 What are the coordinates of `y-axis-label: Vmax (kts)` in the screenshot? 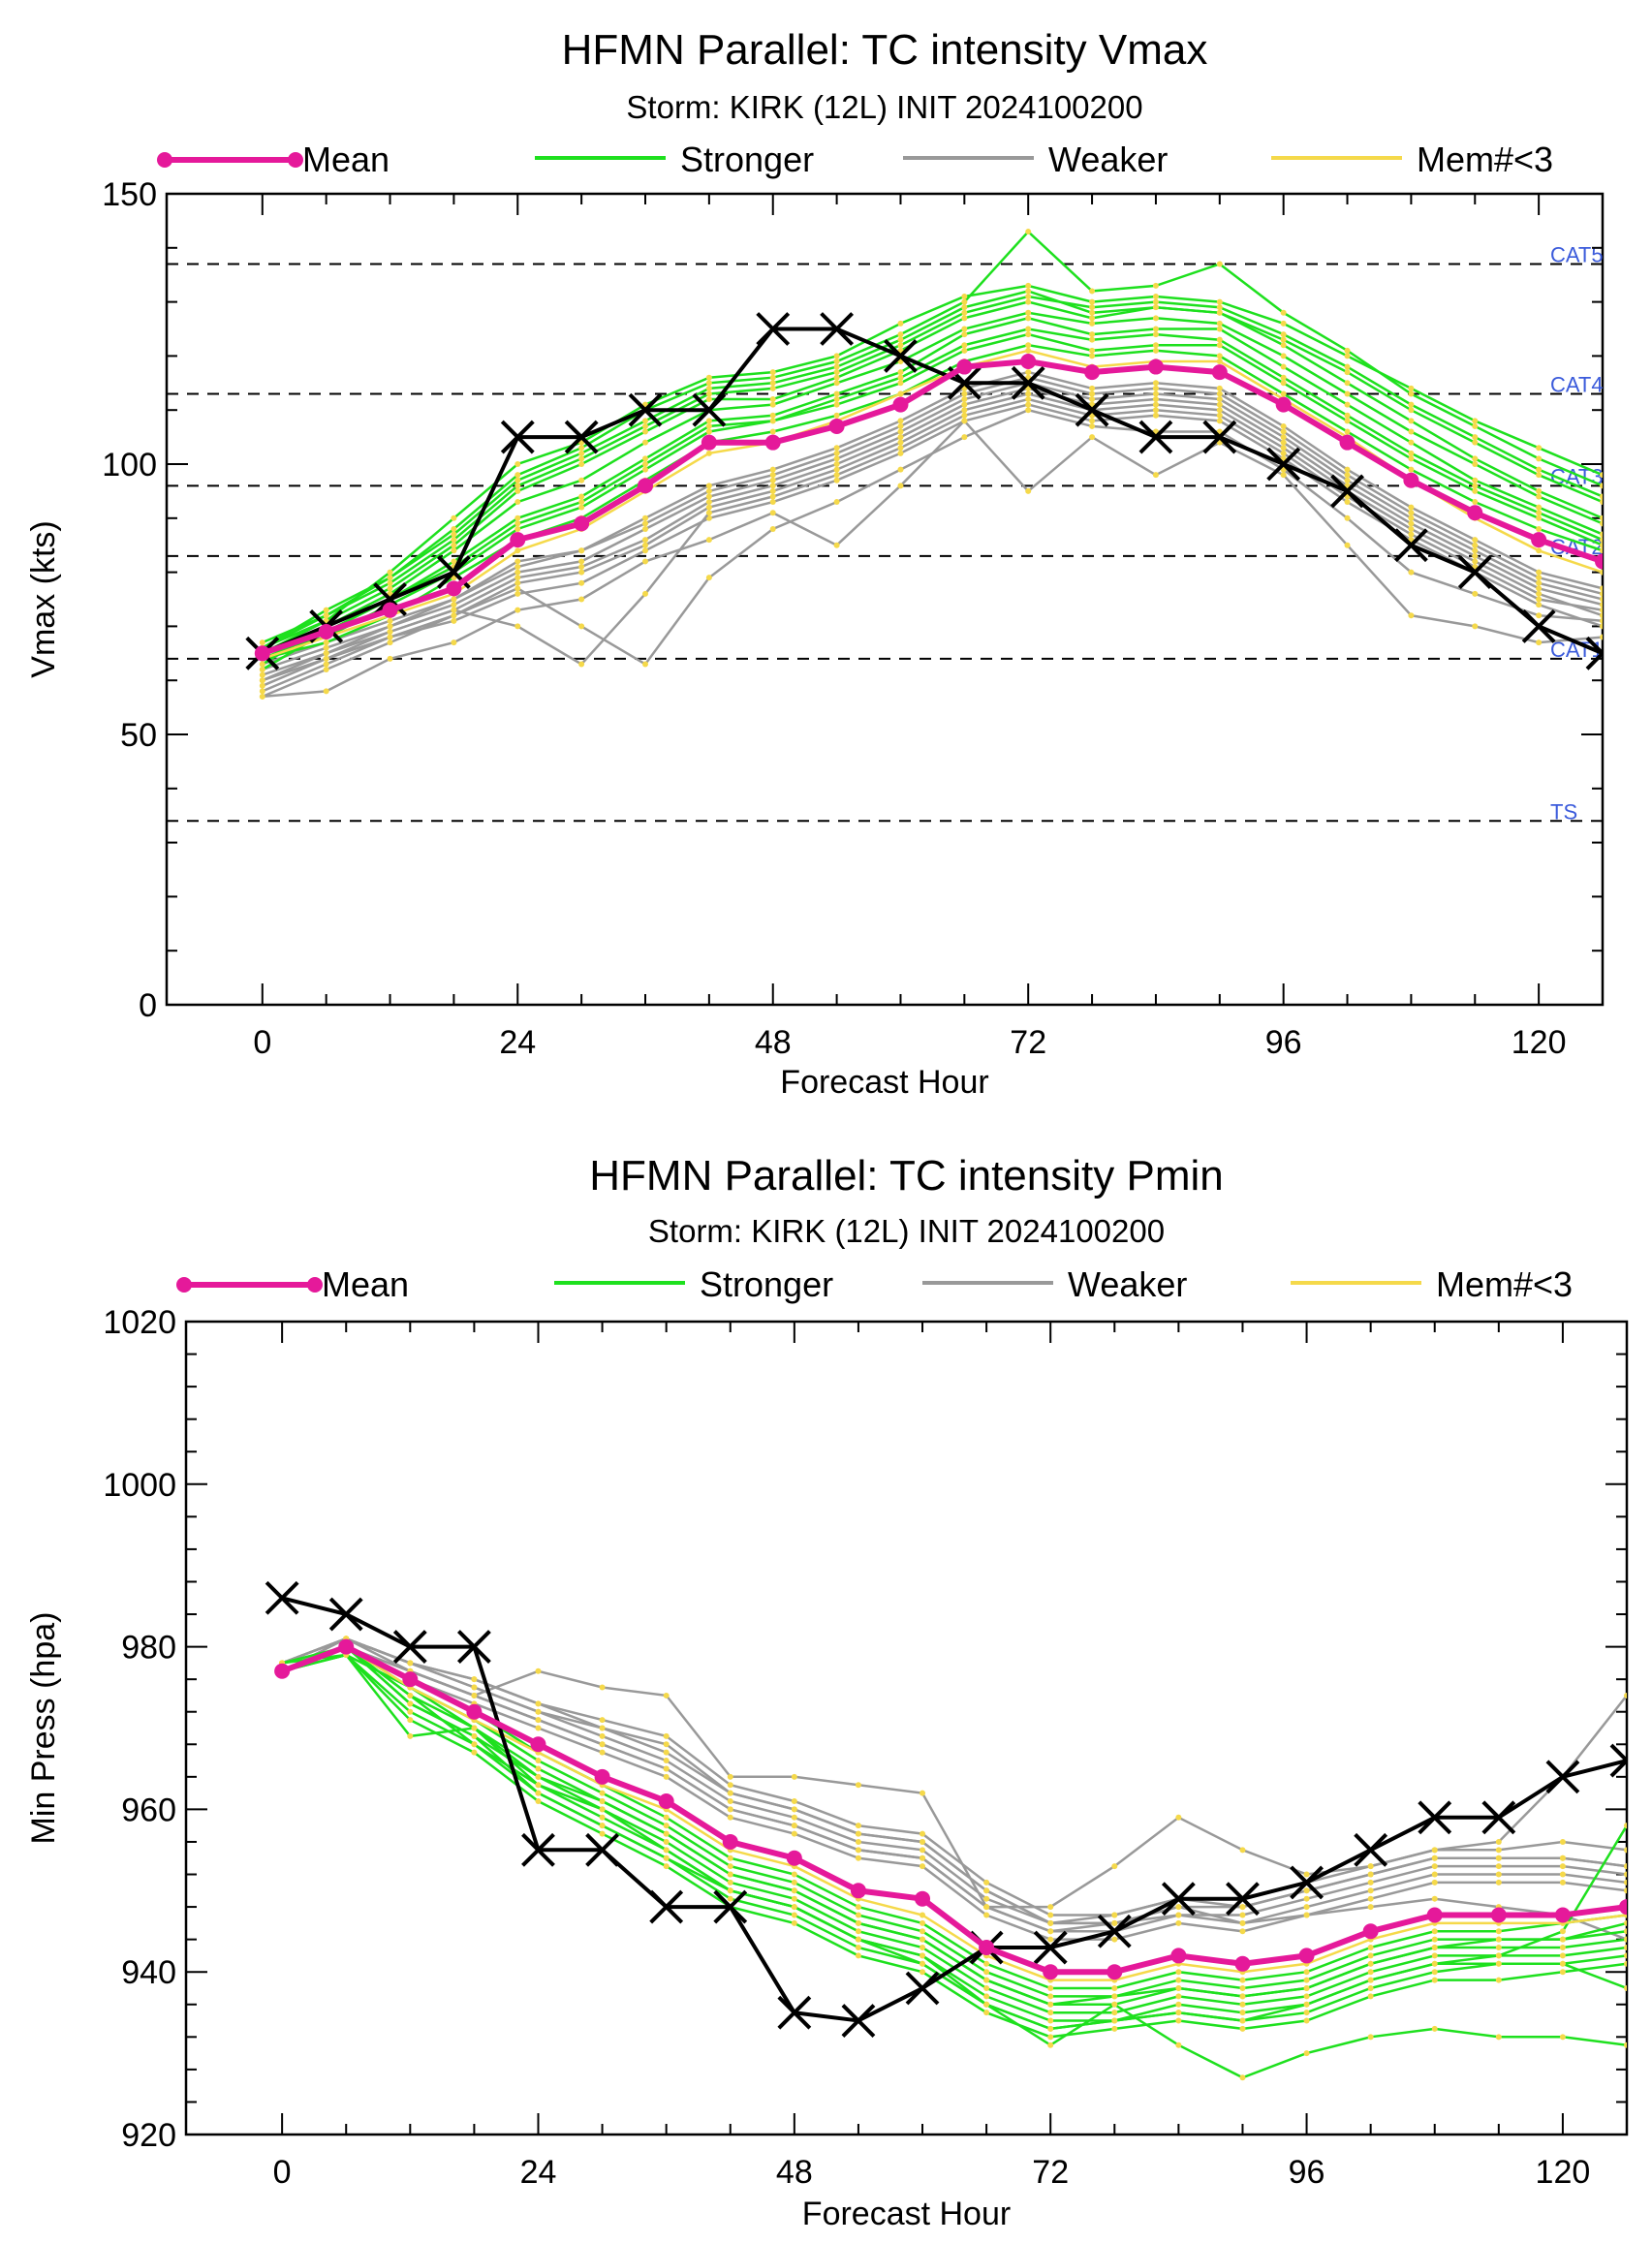 It's located at (43, 598).